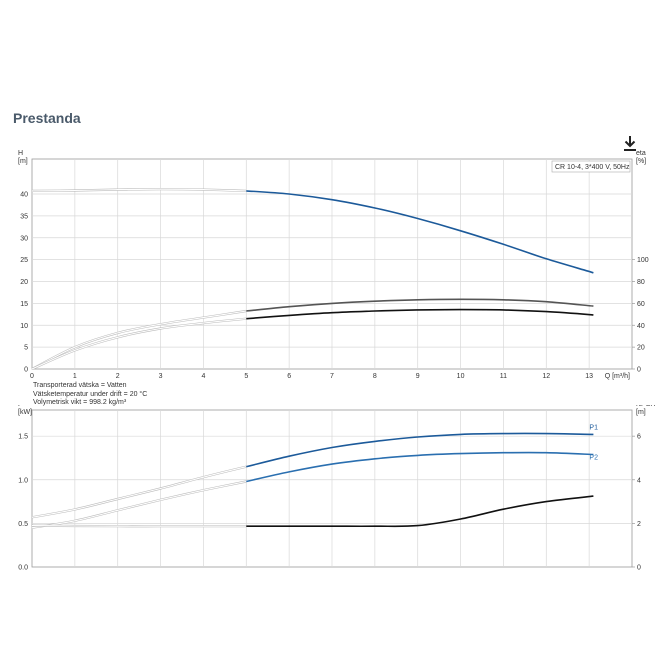 The width and height of the screenshot is (660, 660). I want to click on fluid-info-line-3: Volymetrisk vikt = 998.2 kg/m³, so click(80, 402).